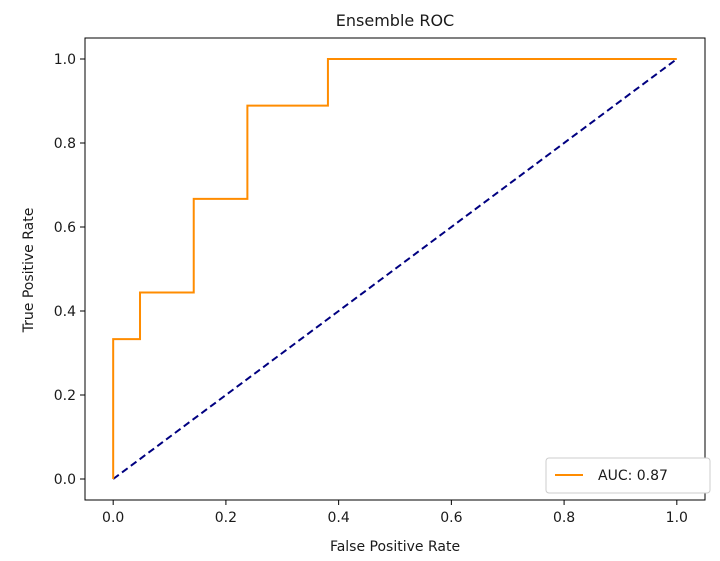 This screenshot has width=720, height=561. I want to click on x-tick-label: 0.4, so click(339, 518).